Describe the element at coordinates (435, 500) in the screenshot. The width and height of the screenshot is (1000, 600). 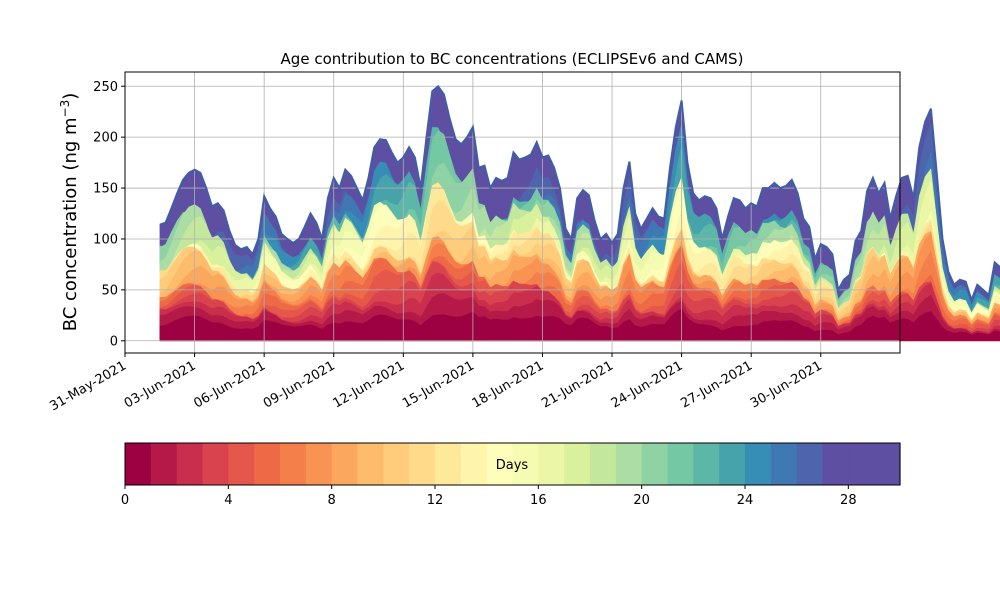
I see `colorbar-tick-label: 12` at that location.